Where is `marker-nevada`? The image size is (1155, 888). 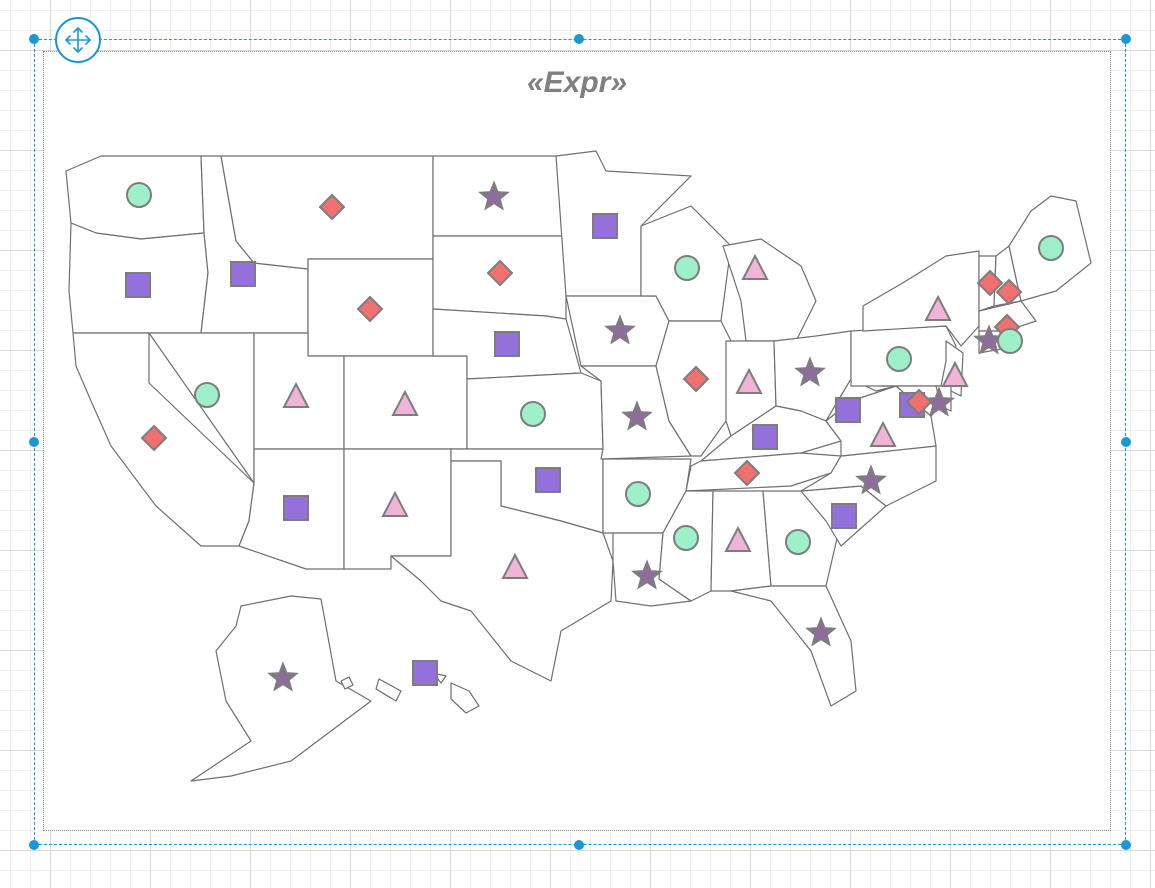
marker-nevada is located at coordinates (207, 395).